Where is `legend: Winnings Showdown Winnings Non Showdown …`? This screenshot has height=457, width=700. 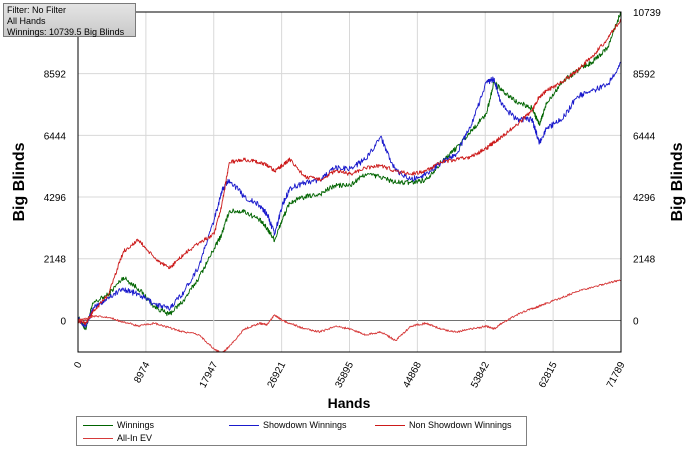 legend: Winnings Showdown Winnings Non Showdown … is located at coordinates (301, 431).